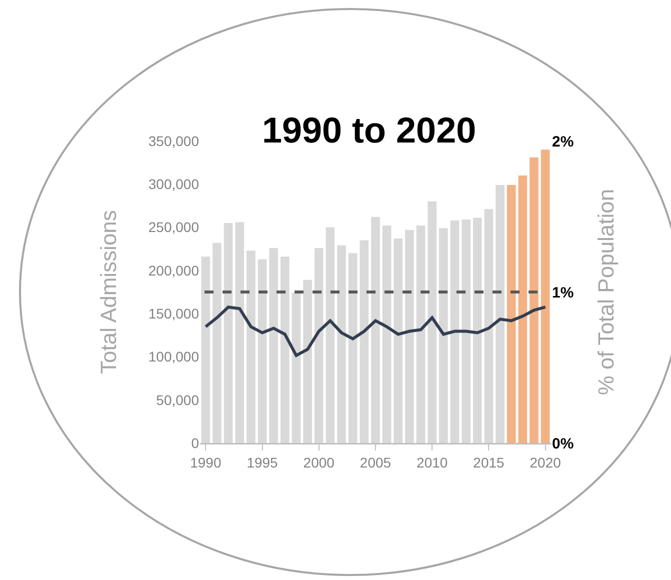 The width and height of the screenshot is (671, 580). What do you see at coordinates (206, 462) in the screenshot?
I see `x-tick-label: 1990` at bounding box center [206, 462].